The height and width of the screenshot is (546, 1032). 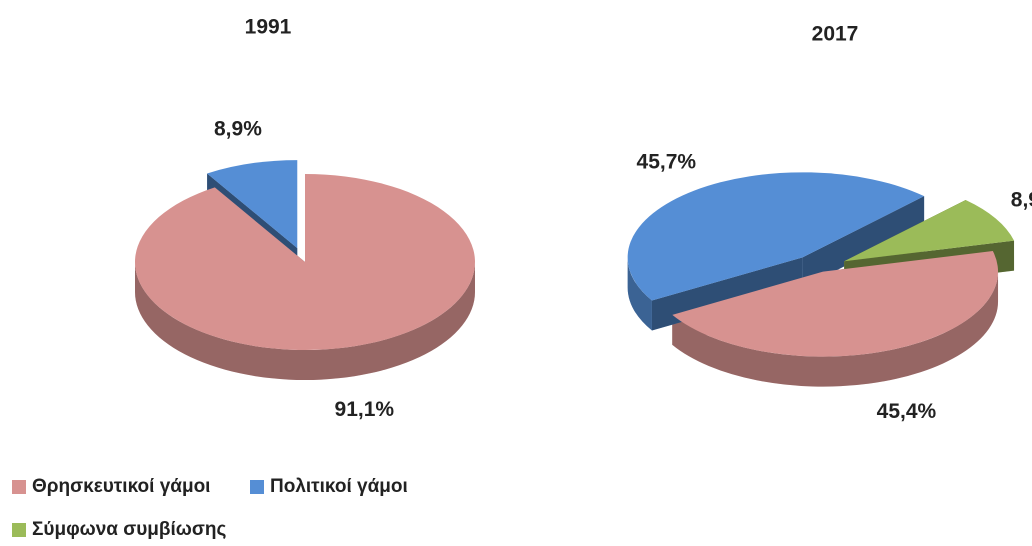 I want to click on slice-wall, so click(x=863, y=242).